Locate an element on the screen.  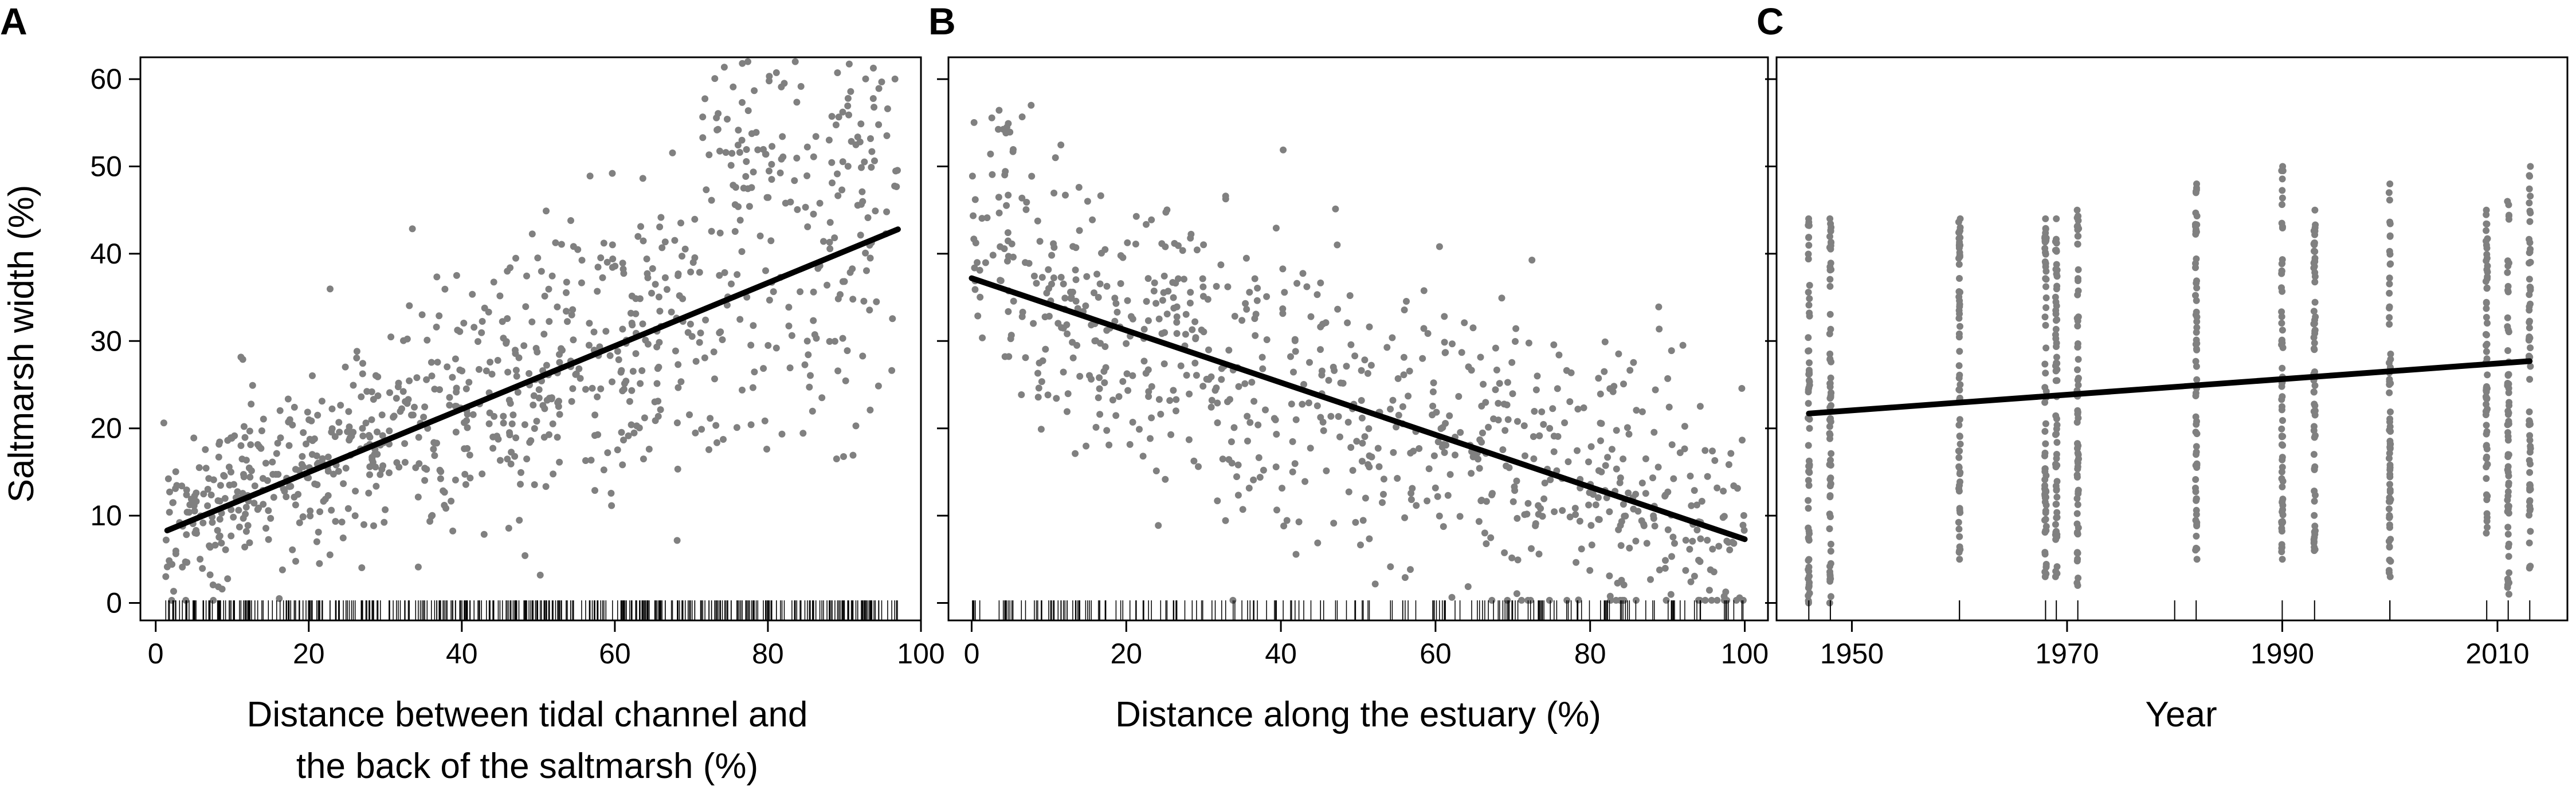
panel-c-x-axis: 1950 1970 1990 2010 is located at coordinates (2175, 645).